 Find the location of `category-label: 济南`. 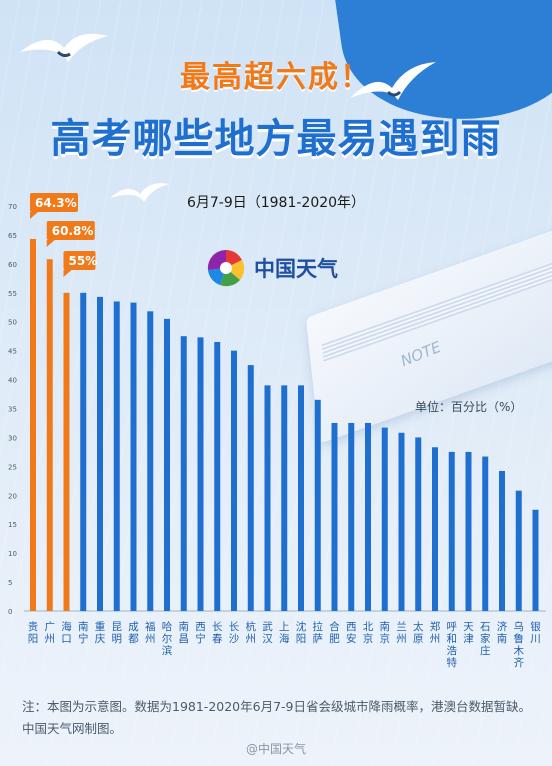

category-label: 济南 is located at coordinates (502, 632).